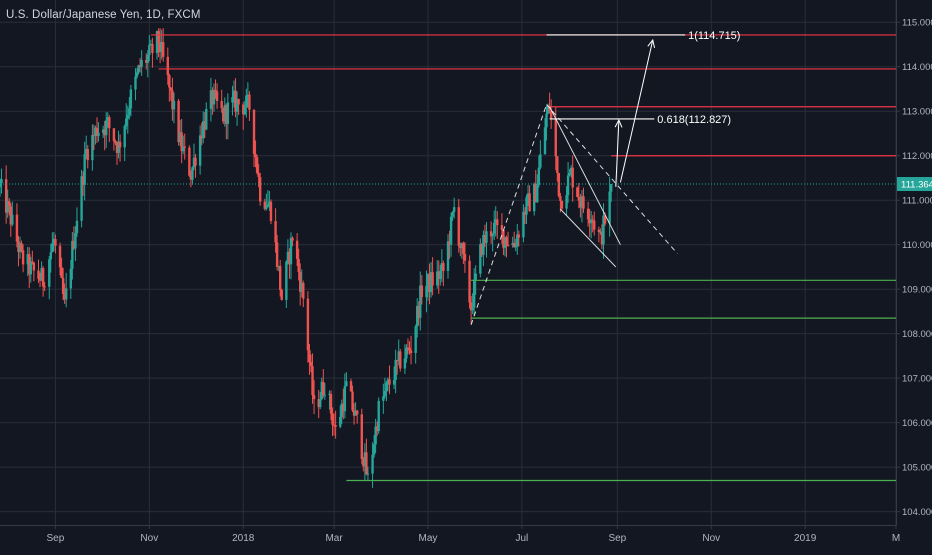 This screenshot has height=555, width=932. Describe the element at coordinates (694, 120) in the screenshot. I see `fib-label: 0.618(112.827)` at that location.